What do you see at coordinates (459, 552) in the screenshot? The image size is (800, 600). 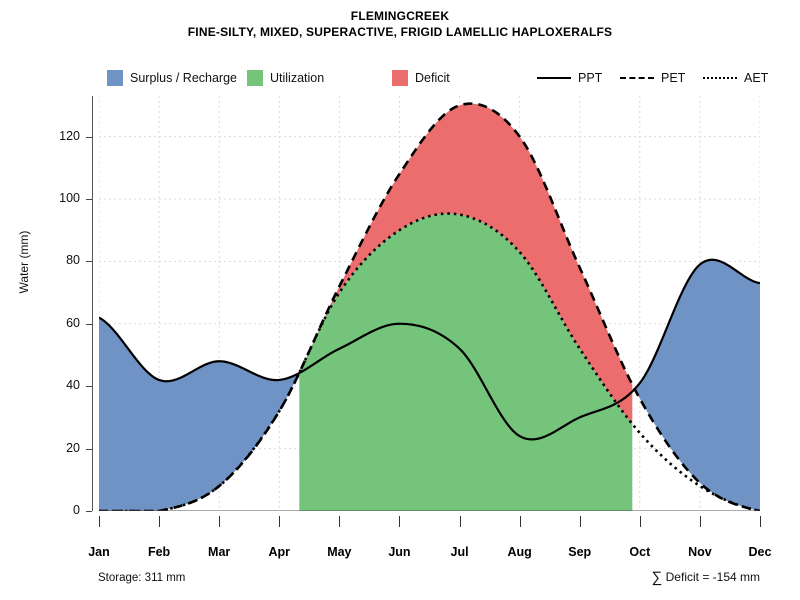 I see `x-tick-label-jul: Jul` at bounding box center [459, 552].